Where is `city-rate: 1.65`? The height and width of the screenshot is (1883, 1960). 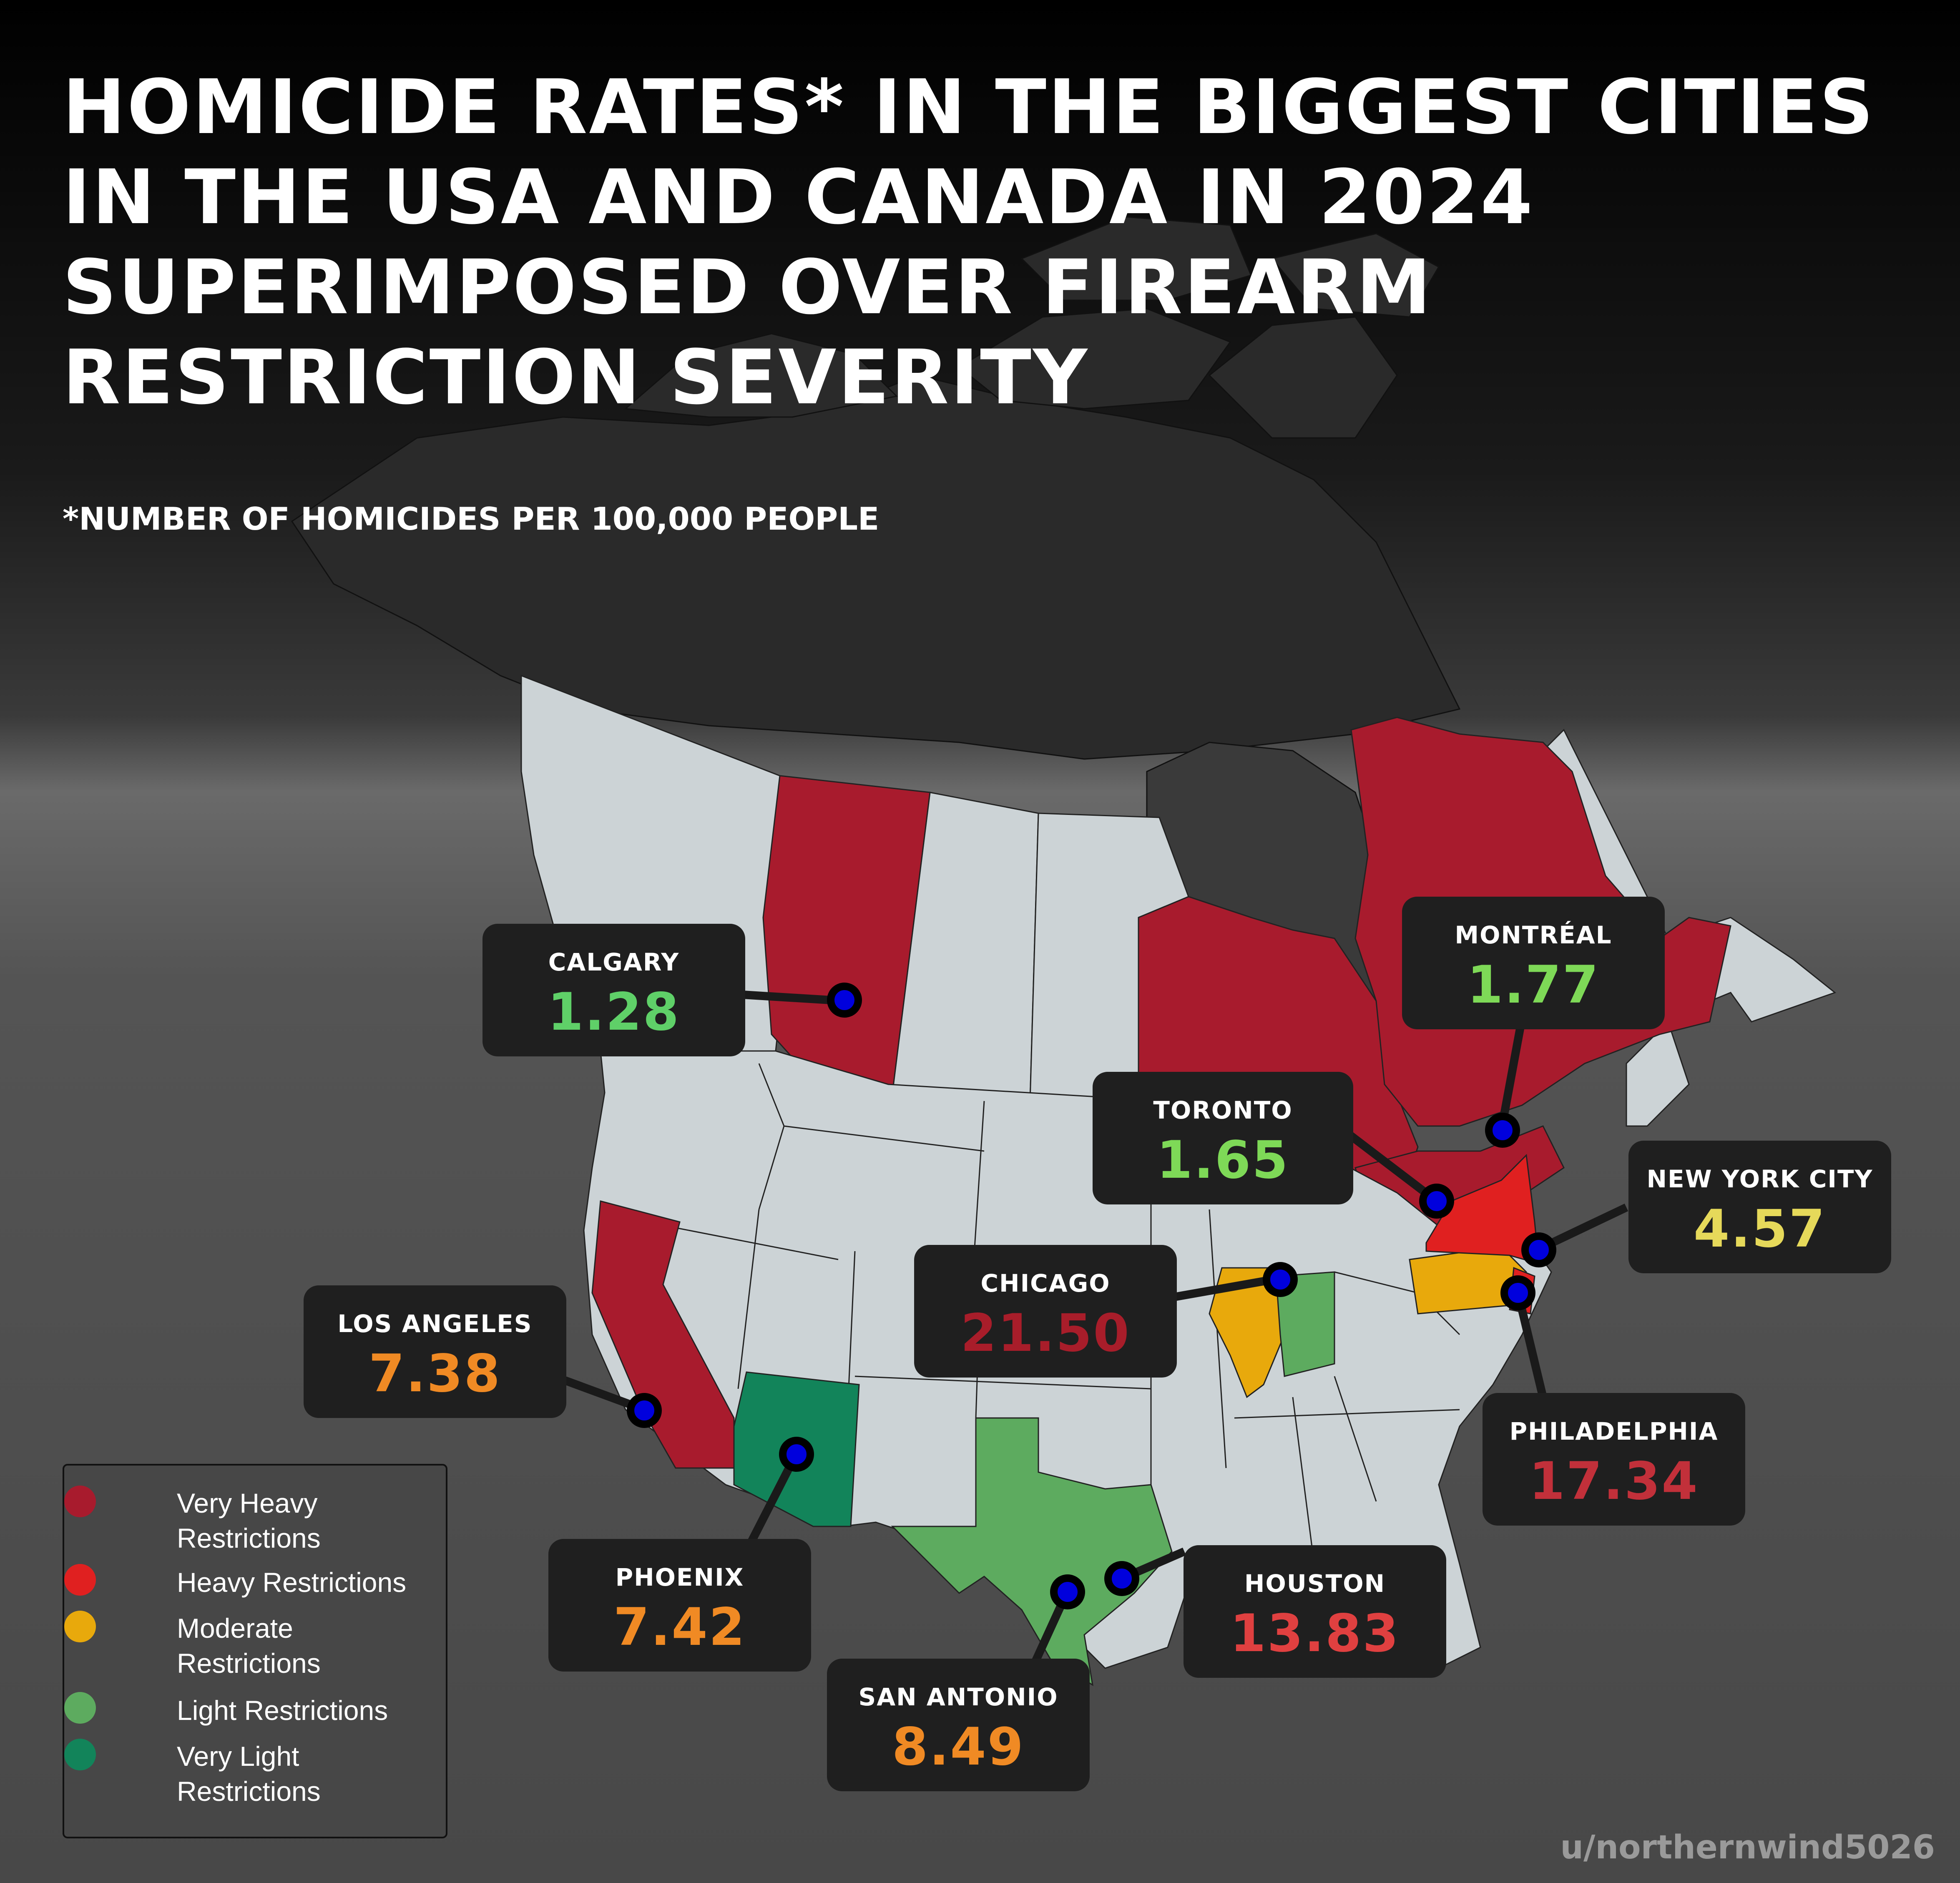 city-rate: 1.65 is located at coordinates (1222, 1160).